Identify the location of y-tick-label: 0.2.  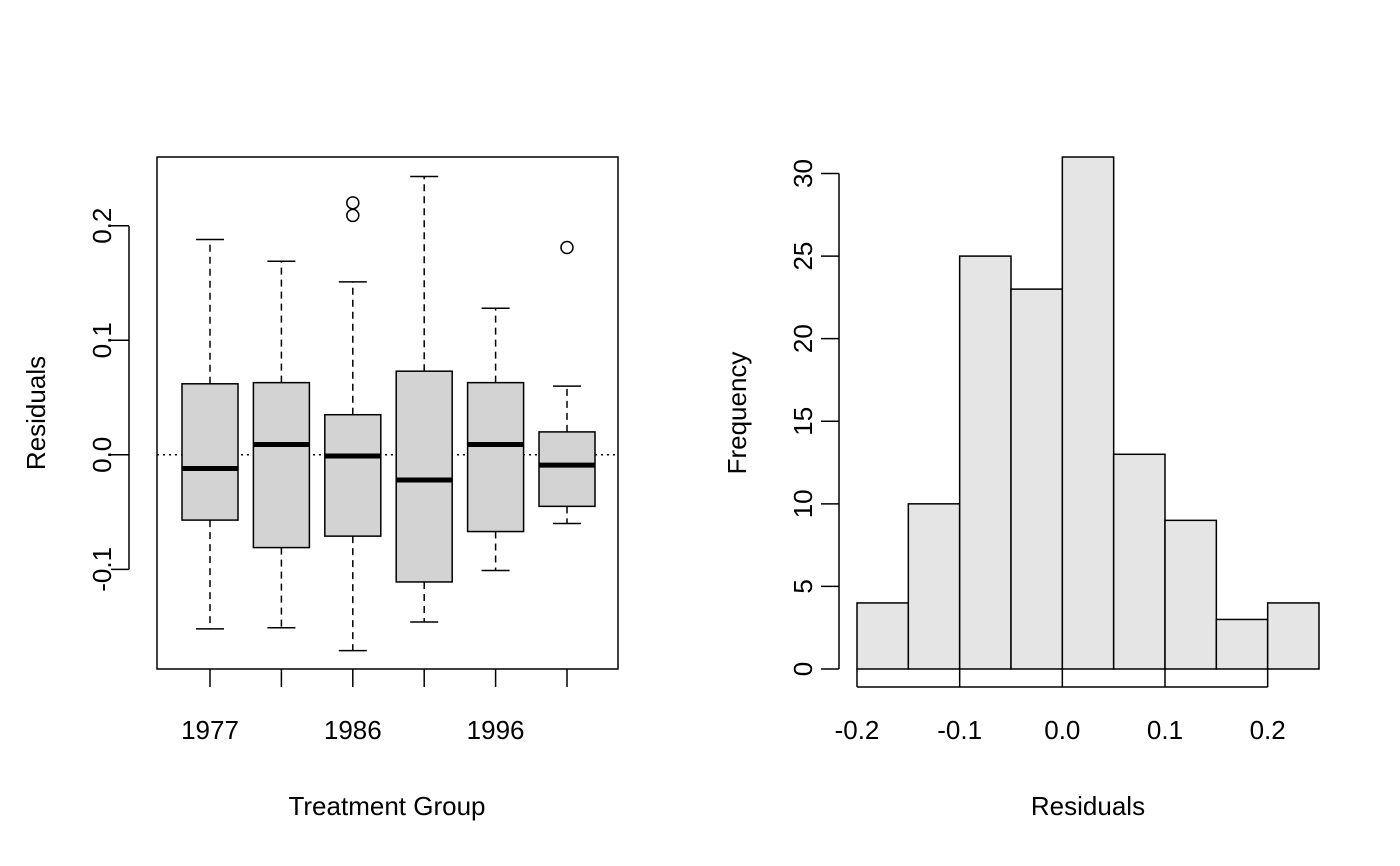
(102, 226).